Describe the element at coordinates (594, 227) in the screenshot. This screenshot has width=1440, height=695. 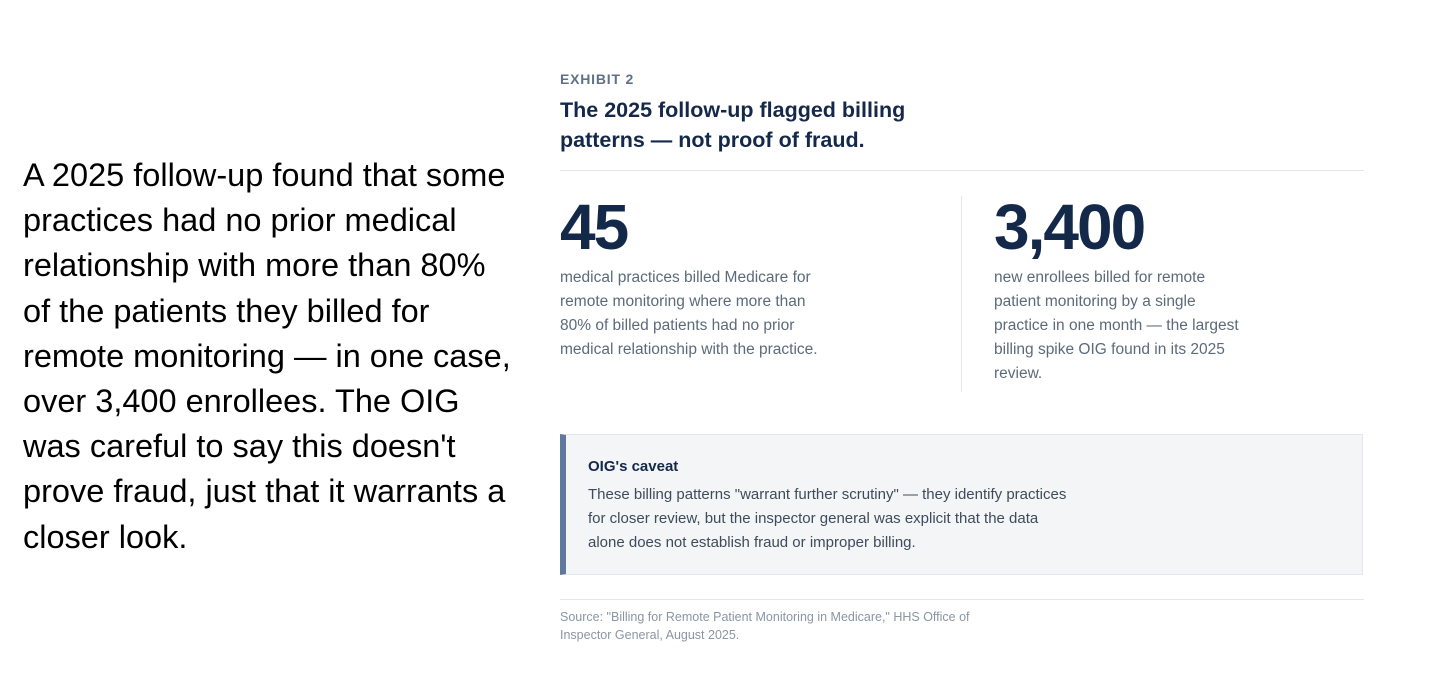
I see `stat-value: 45` at that location.